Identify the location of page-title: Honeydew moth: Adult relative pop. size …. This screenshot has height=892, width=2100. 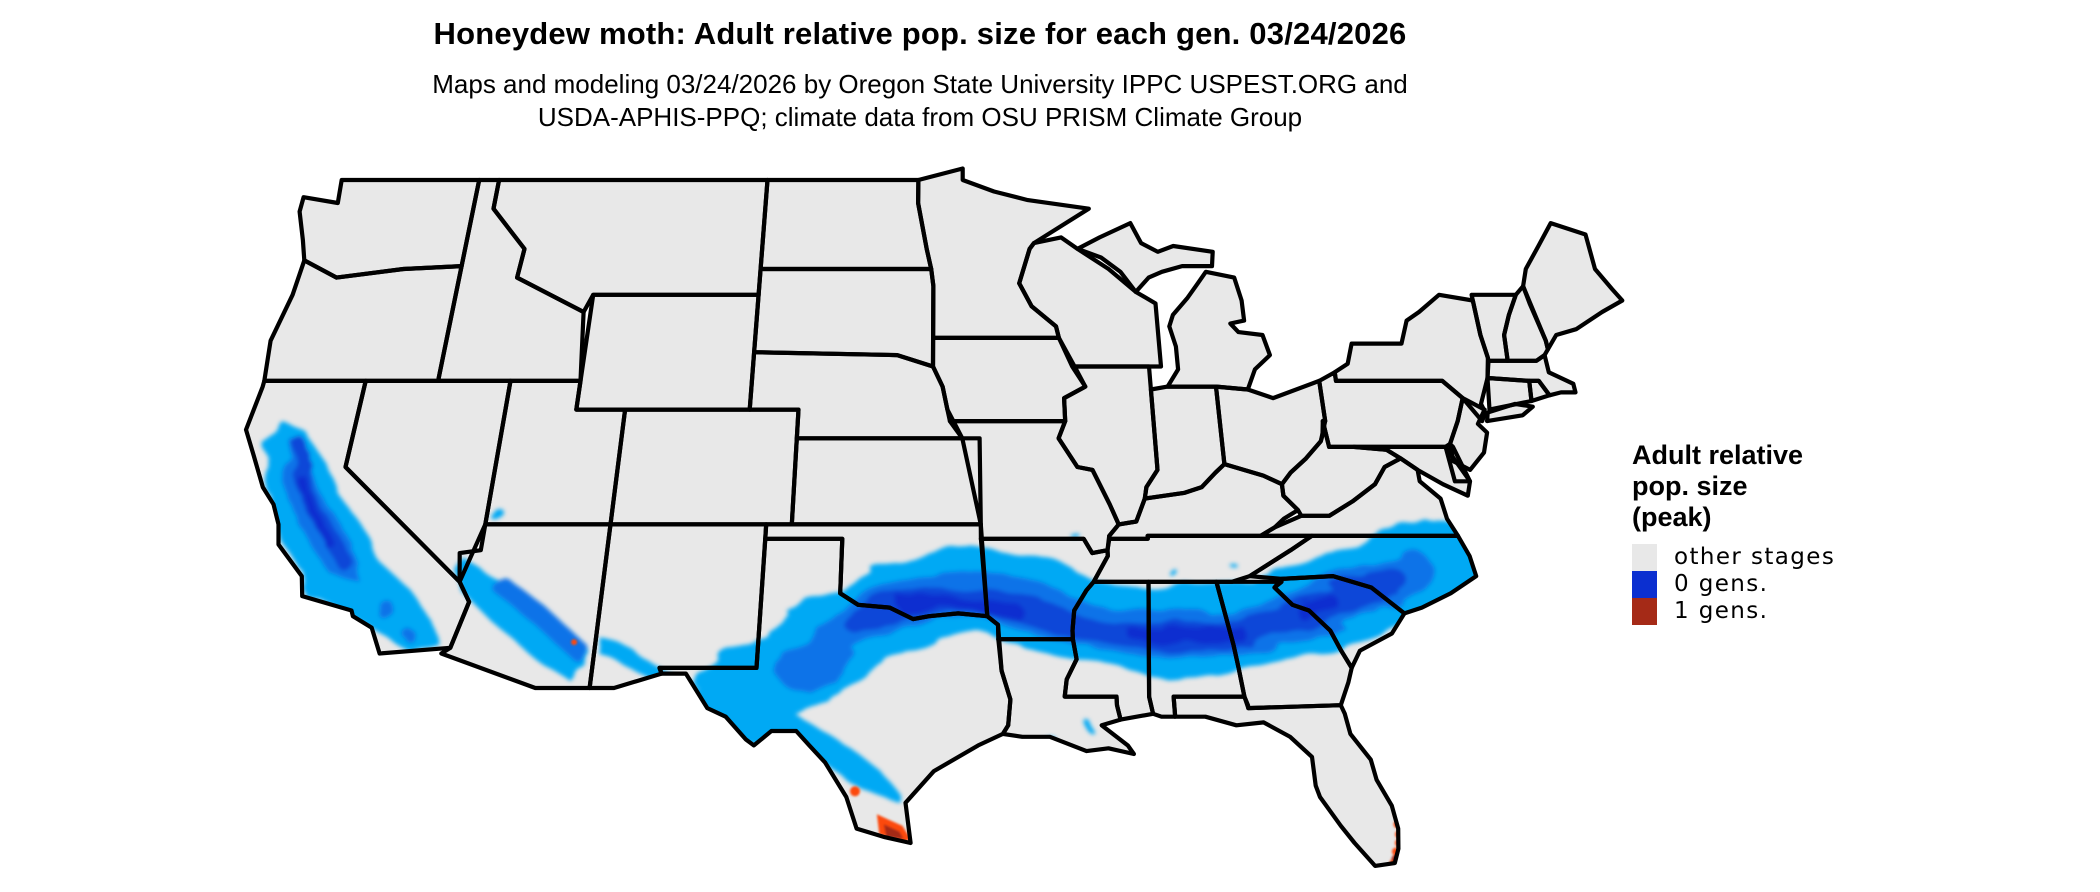
(920, 33).